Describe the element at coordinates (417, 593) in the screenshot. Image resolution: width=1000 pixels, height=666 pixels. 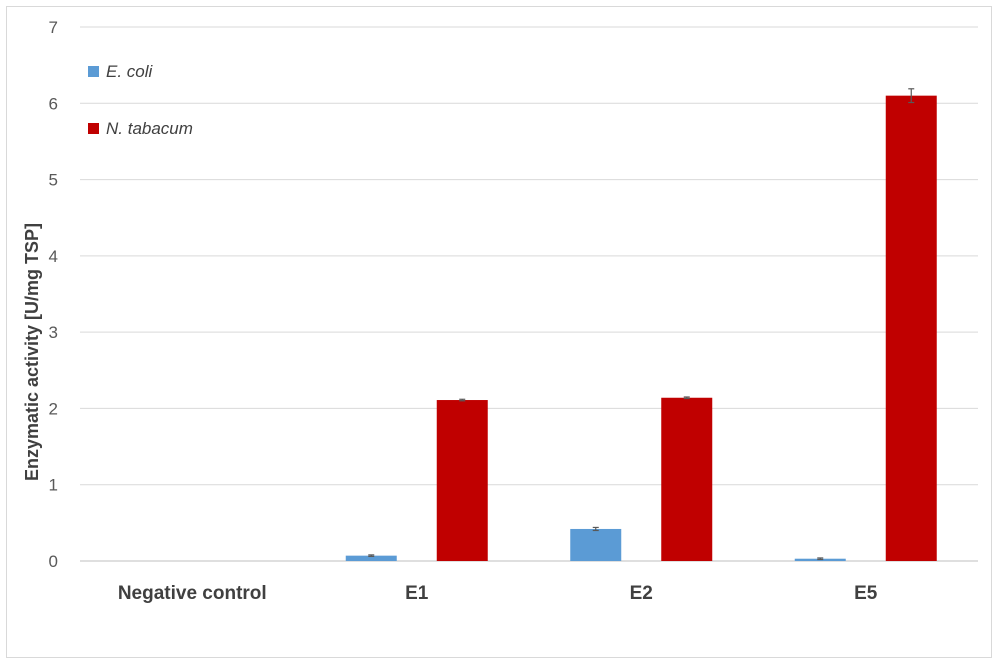
I see `x-category-label: E1` at that location.